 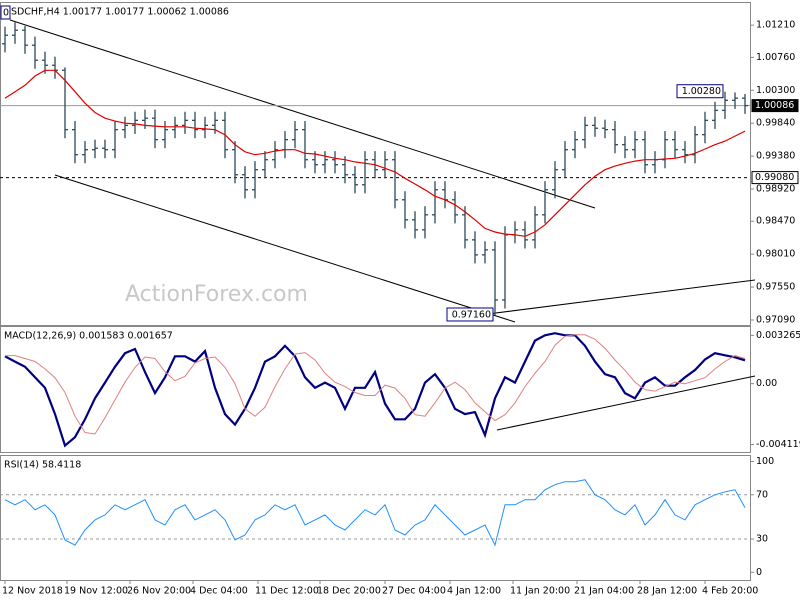 I want to click on y-tick-label: 0.98010, so click(x=775, y=254).